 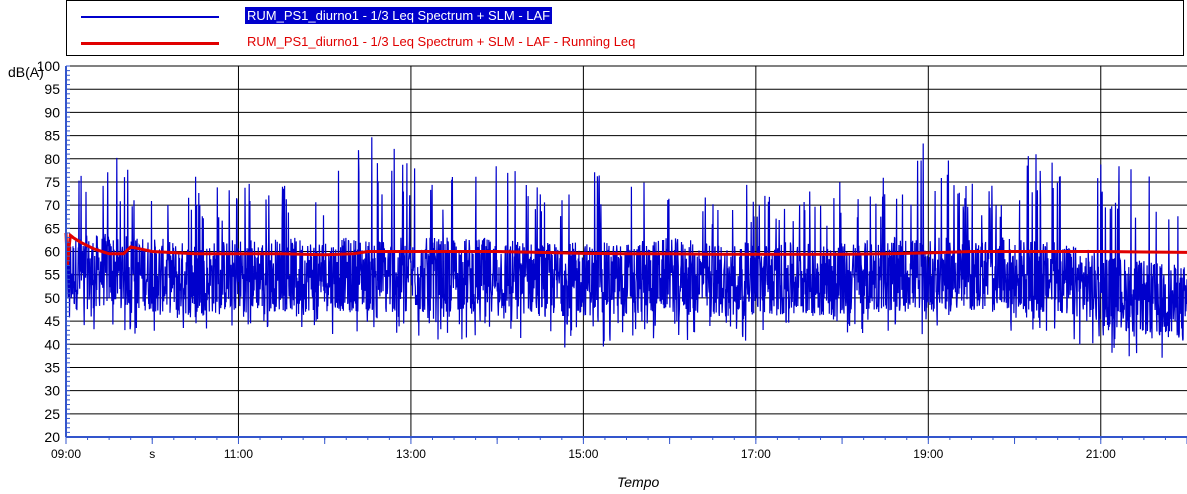 I want to click on x-tick-label: 09:00, so click(x=66, y=454).